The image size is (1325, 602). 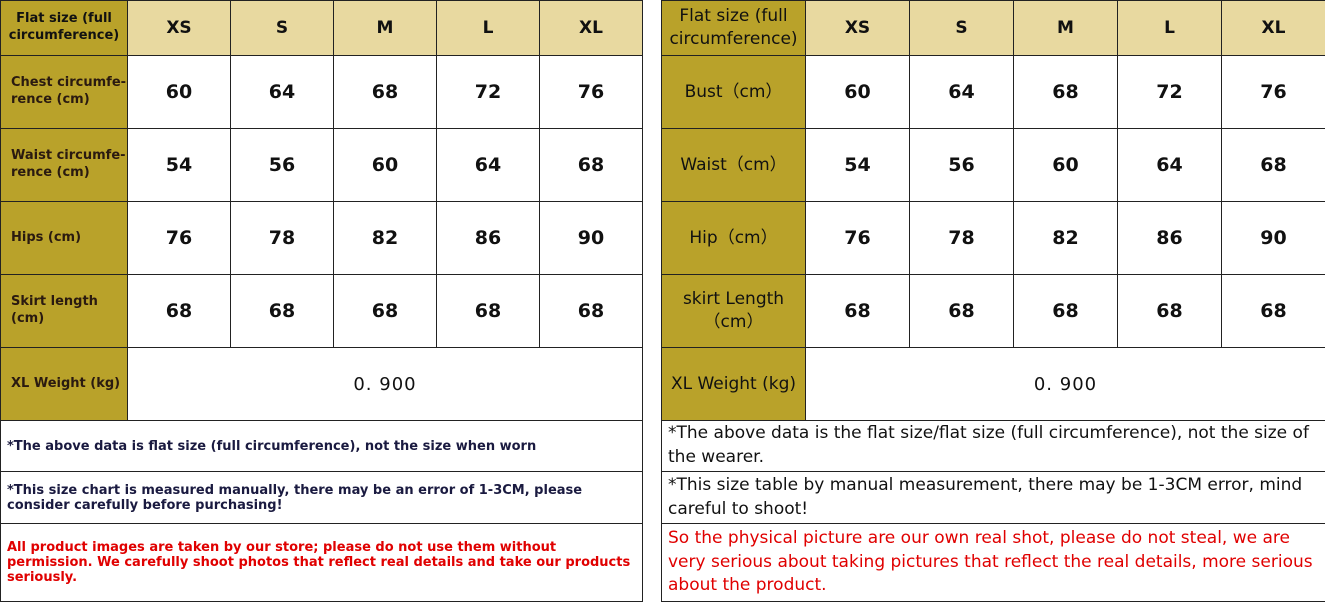 I want to click on row-label: Bust（cm）, so click(x=734, y=92).